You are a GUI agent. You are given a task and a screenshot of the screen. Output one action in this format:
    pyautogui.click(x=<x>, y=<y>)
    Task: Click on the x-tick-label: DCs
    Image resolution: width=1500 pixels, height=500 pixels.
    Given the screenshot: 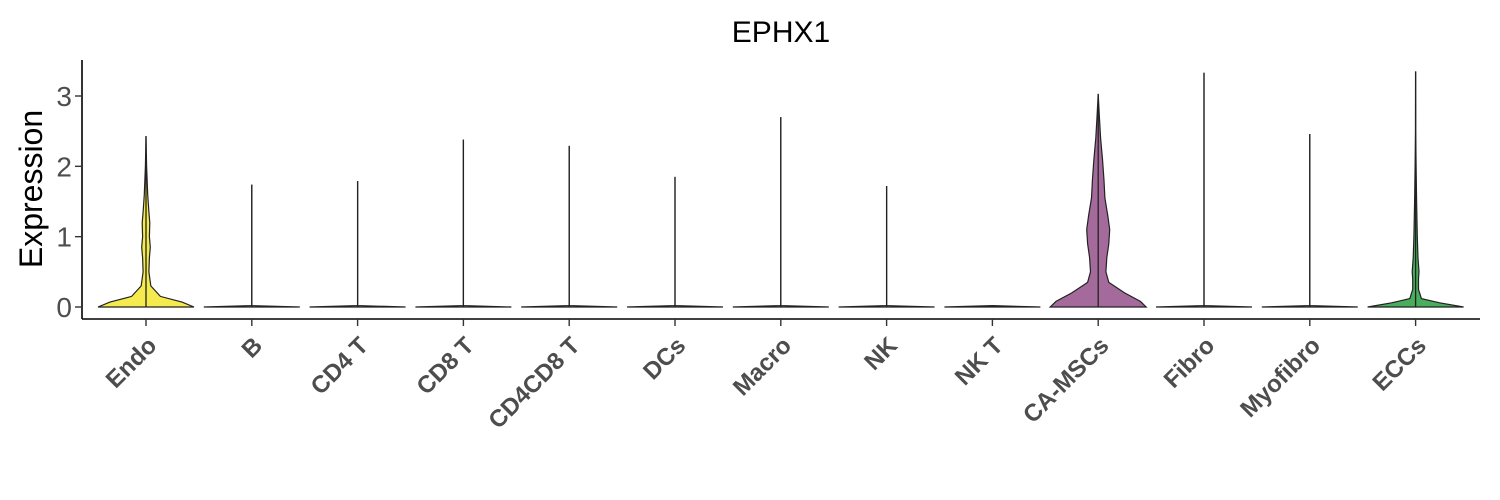 What is the action you would take?
    pyautogui.click(x=664, y=358)
    